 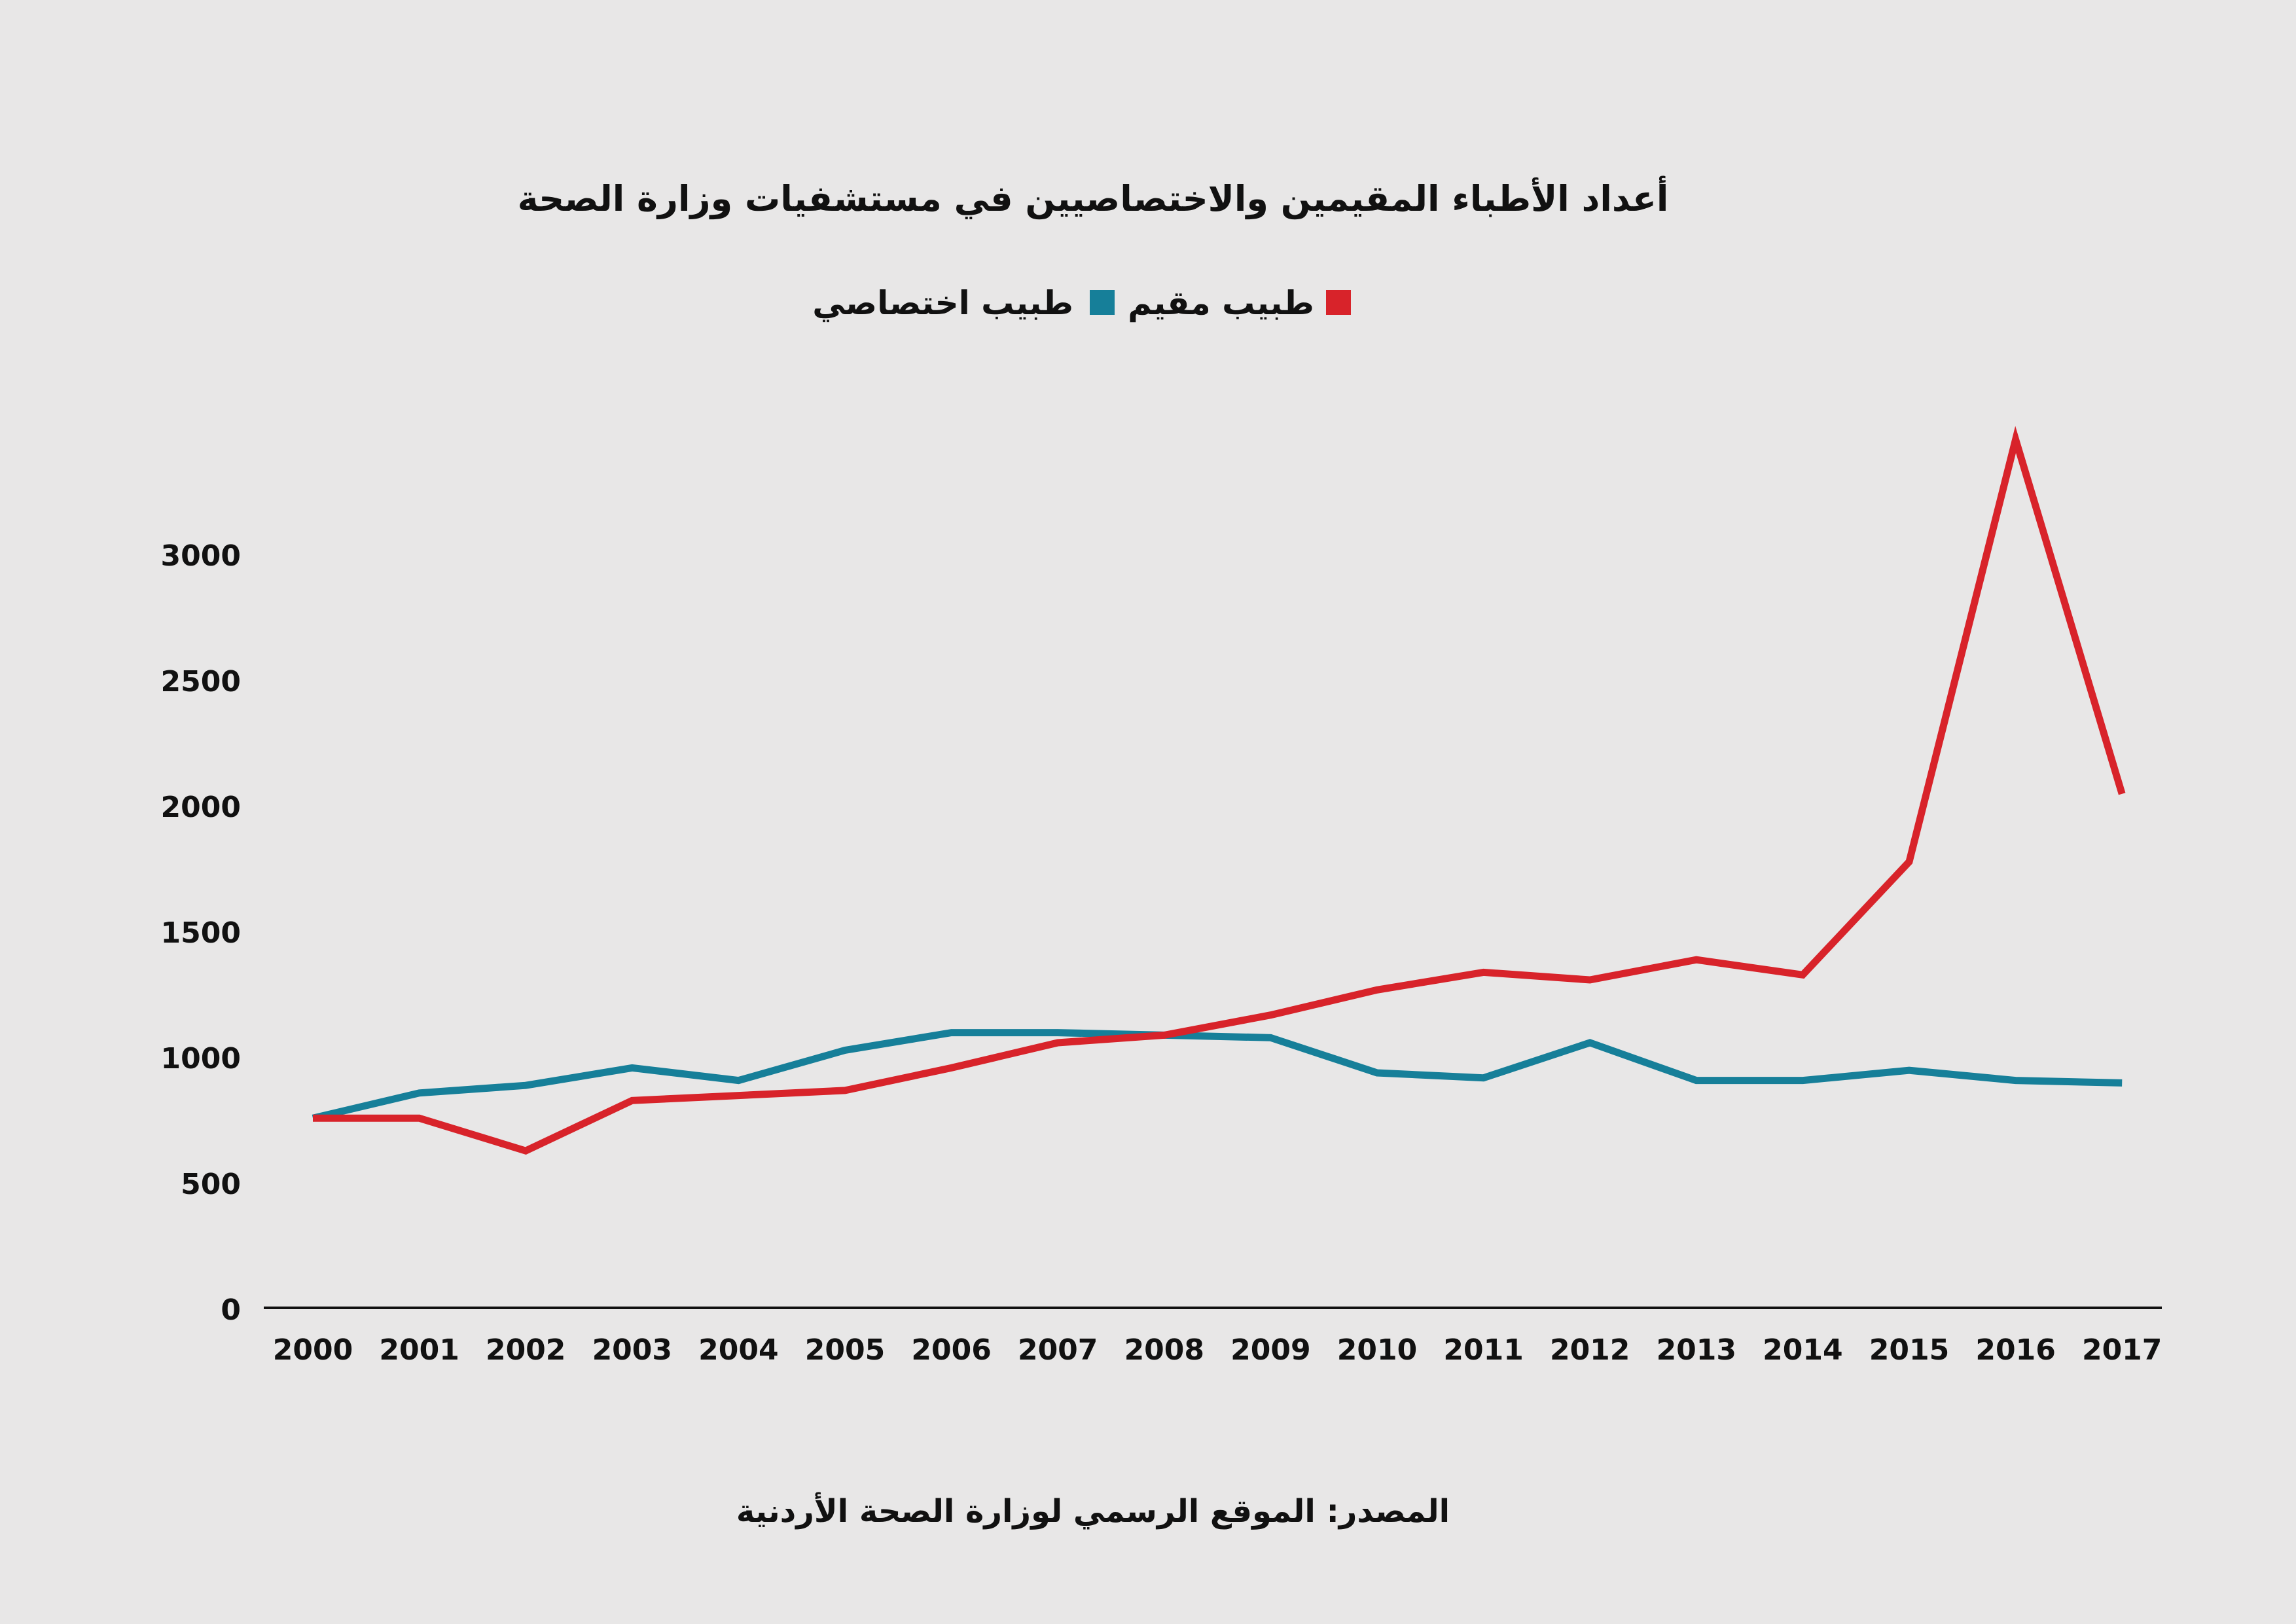 I want to click on y-axis: 0 500 1000 1500 2000 2500 3000, so click(x=201, y=933).